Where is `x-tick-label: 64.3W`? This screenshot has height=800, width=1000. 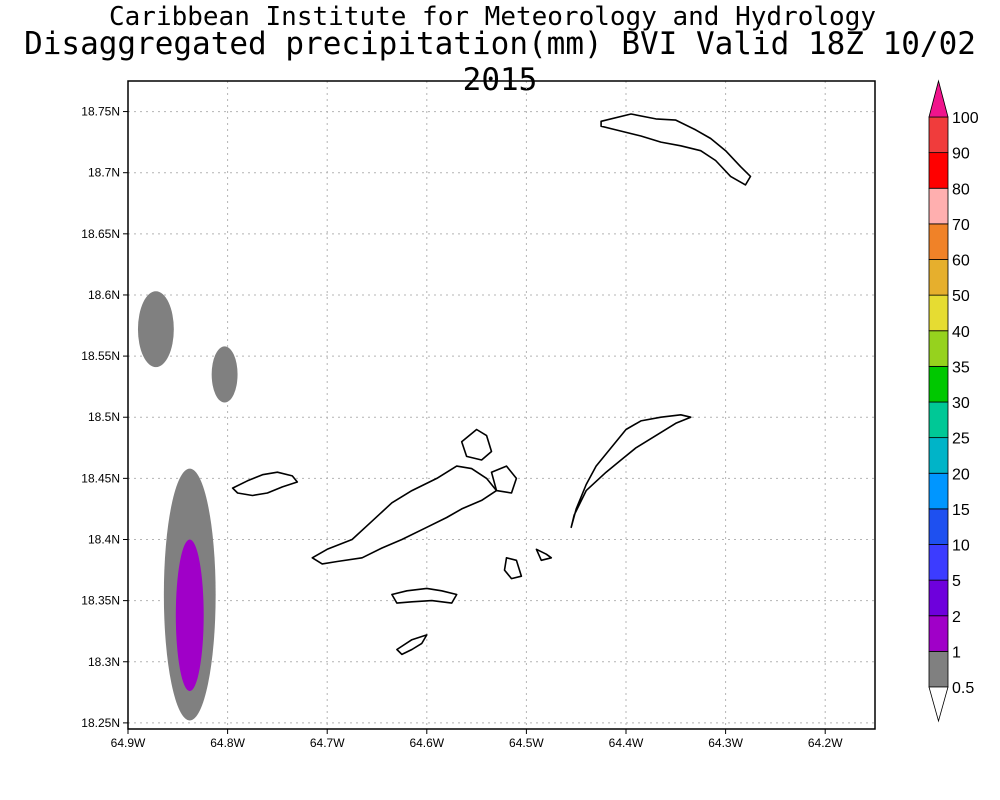
x-tick-label: 64.3W is located at coordinates (725, 743).